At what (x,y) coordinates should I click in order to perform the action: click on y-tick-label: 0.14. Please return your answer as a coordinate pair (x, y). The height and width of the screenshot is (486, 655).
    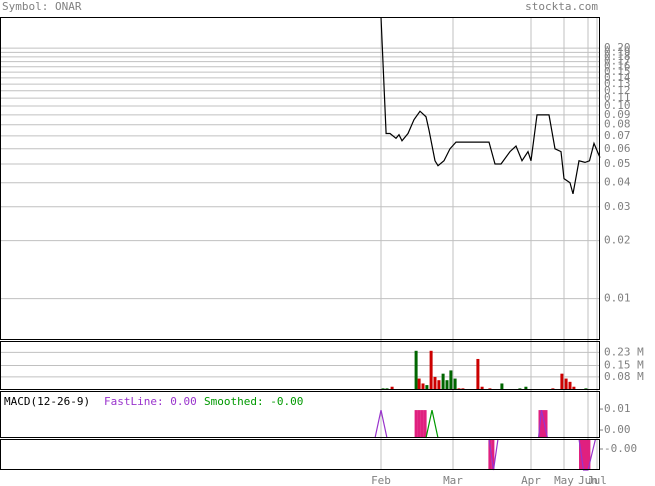
    Looking at the image, I should click on (617, 77).